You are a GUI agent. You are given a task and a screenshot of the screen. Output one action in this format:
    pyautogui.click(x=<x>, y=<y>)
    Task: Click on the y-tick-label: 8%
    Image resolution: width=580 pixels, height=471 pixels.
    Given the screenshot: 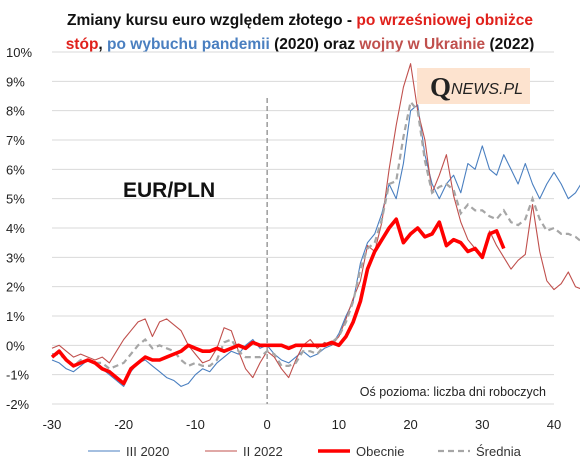 What is the action you would take?
    pyautogui.click(x=15, y=111)
    